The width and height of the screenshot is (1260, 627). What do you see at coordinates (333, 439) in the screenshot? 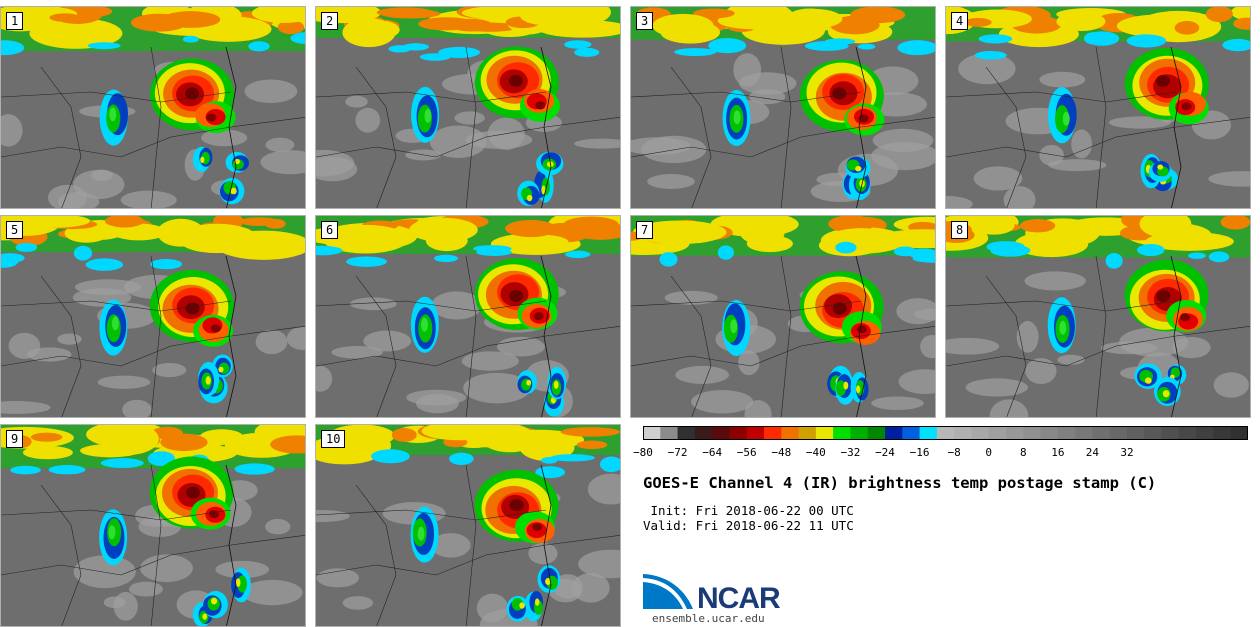
I see `member-label: 10` at bounding box center [333, 439].